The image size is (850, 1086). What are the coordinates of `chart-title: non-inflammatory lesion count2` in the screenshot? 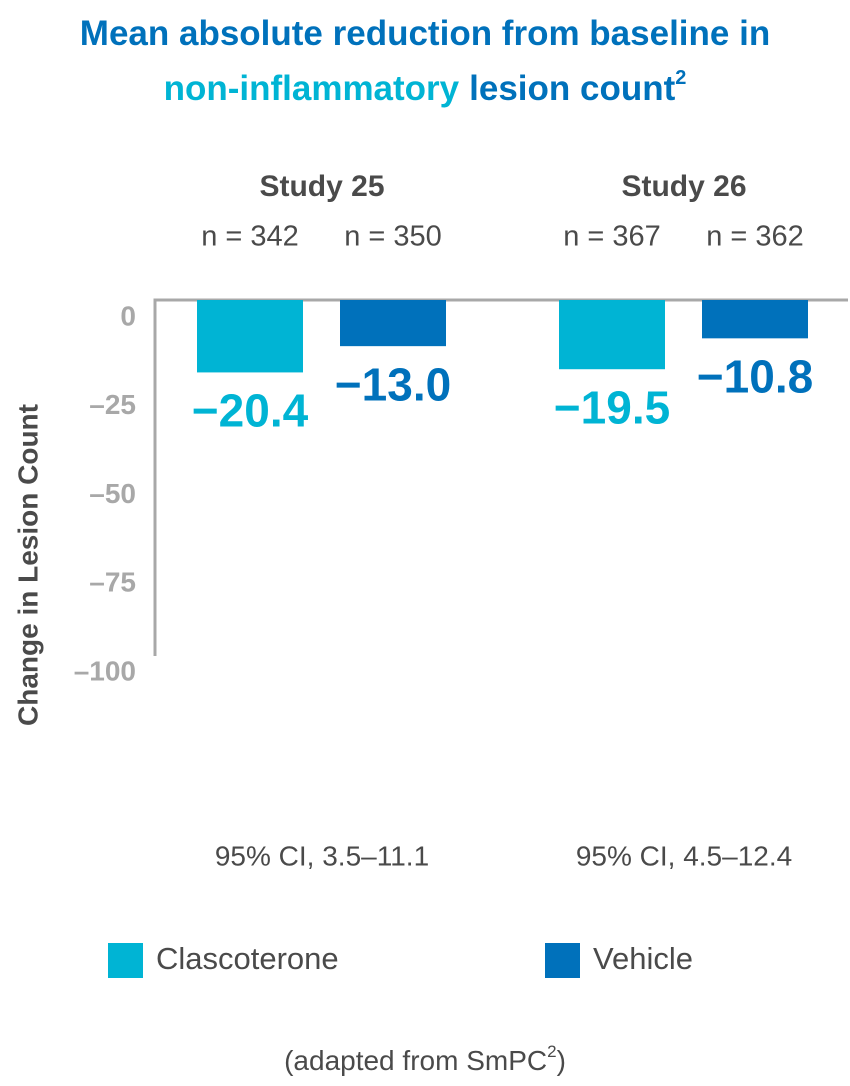 It's located at (425, 87).